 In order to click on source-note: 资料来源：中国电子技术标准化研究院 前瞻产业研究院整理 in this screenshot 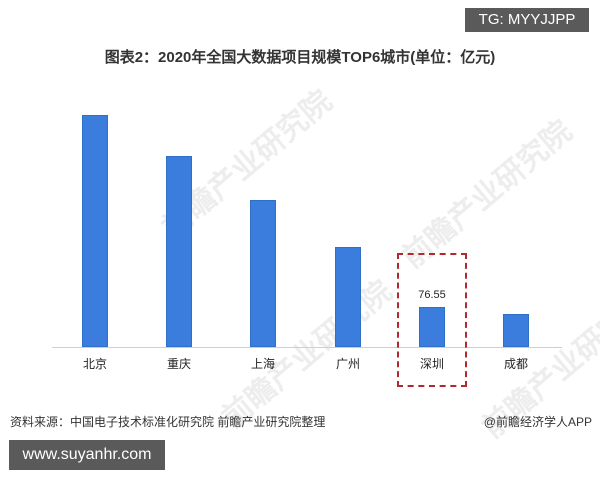, I will do `click(168, 422)`.